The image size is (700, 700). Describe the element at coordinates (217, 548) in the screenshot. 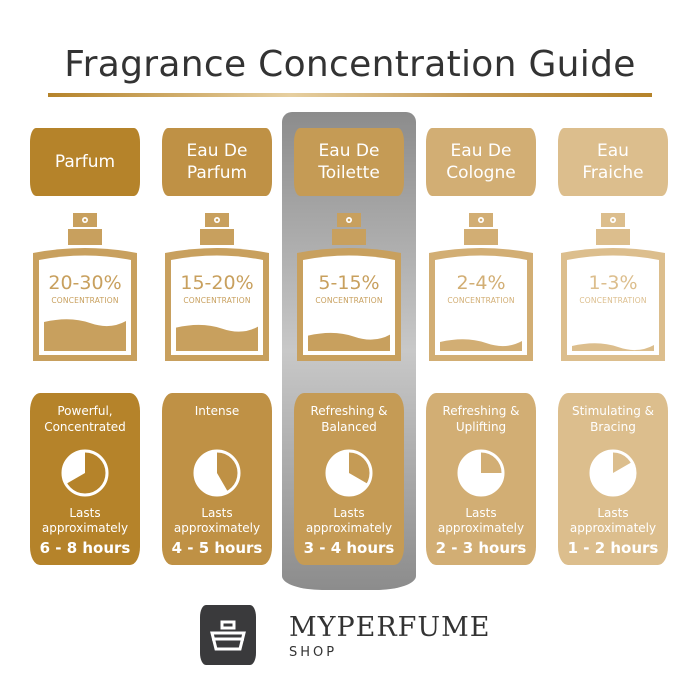

I see `duration-hours: 4 - 5 hours` at that location.